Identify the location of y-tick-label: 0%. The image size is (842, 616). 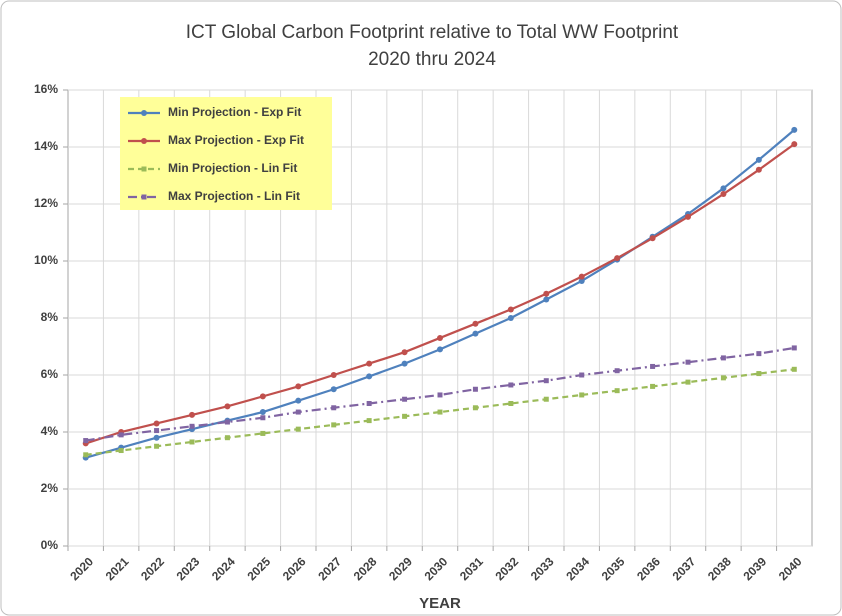
(50, 545).